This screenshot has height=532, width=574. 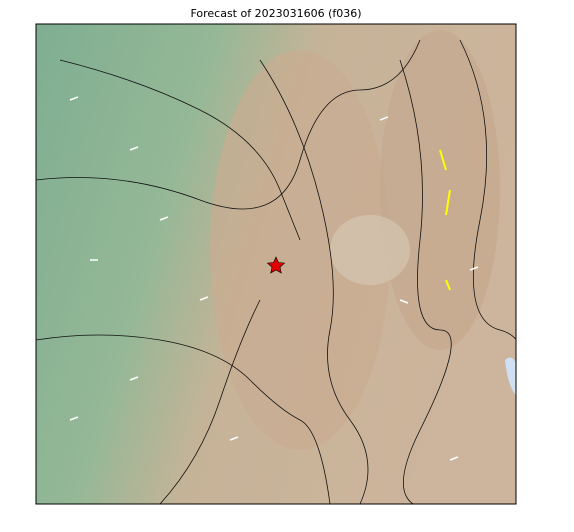 I want to click on map-title: Forecast of 2023031606 (f036), so click(x=275, y=13).